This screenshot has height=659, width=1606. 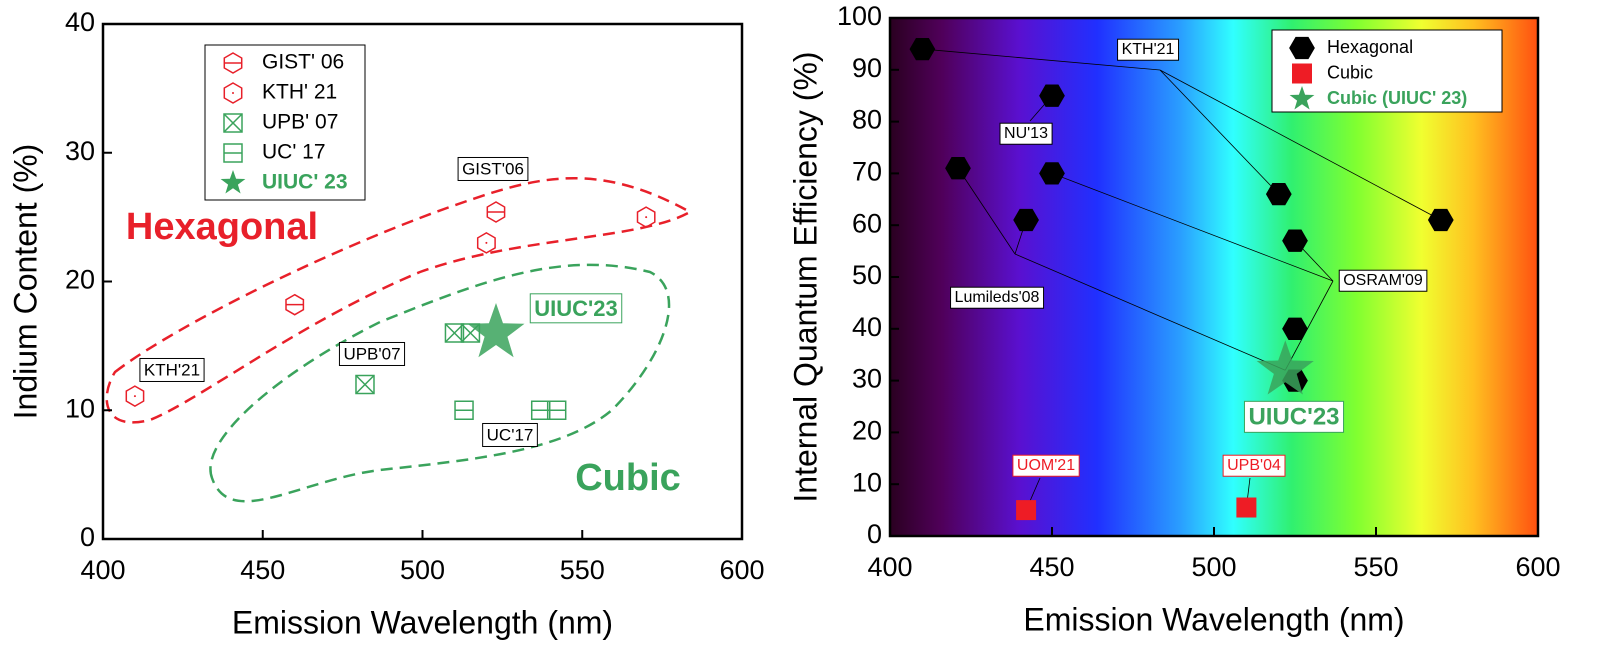 I want to click on annotation: UPB'07, so click(x=371, y=353).